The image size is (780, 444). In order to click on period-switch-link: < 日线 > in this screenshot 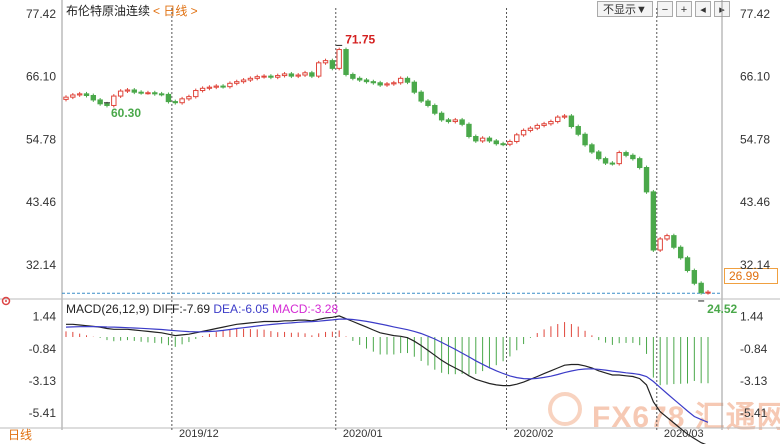, I will do `click(175, 11)`.